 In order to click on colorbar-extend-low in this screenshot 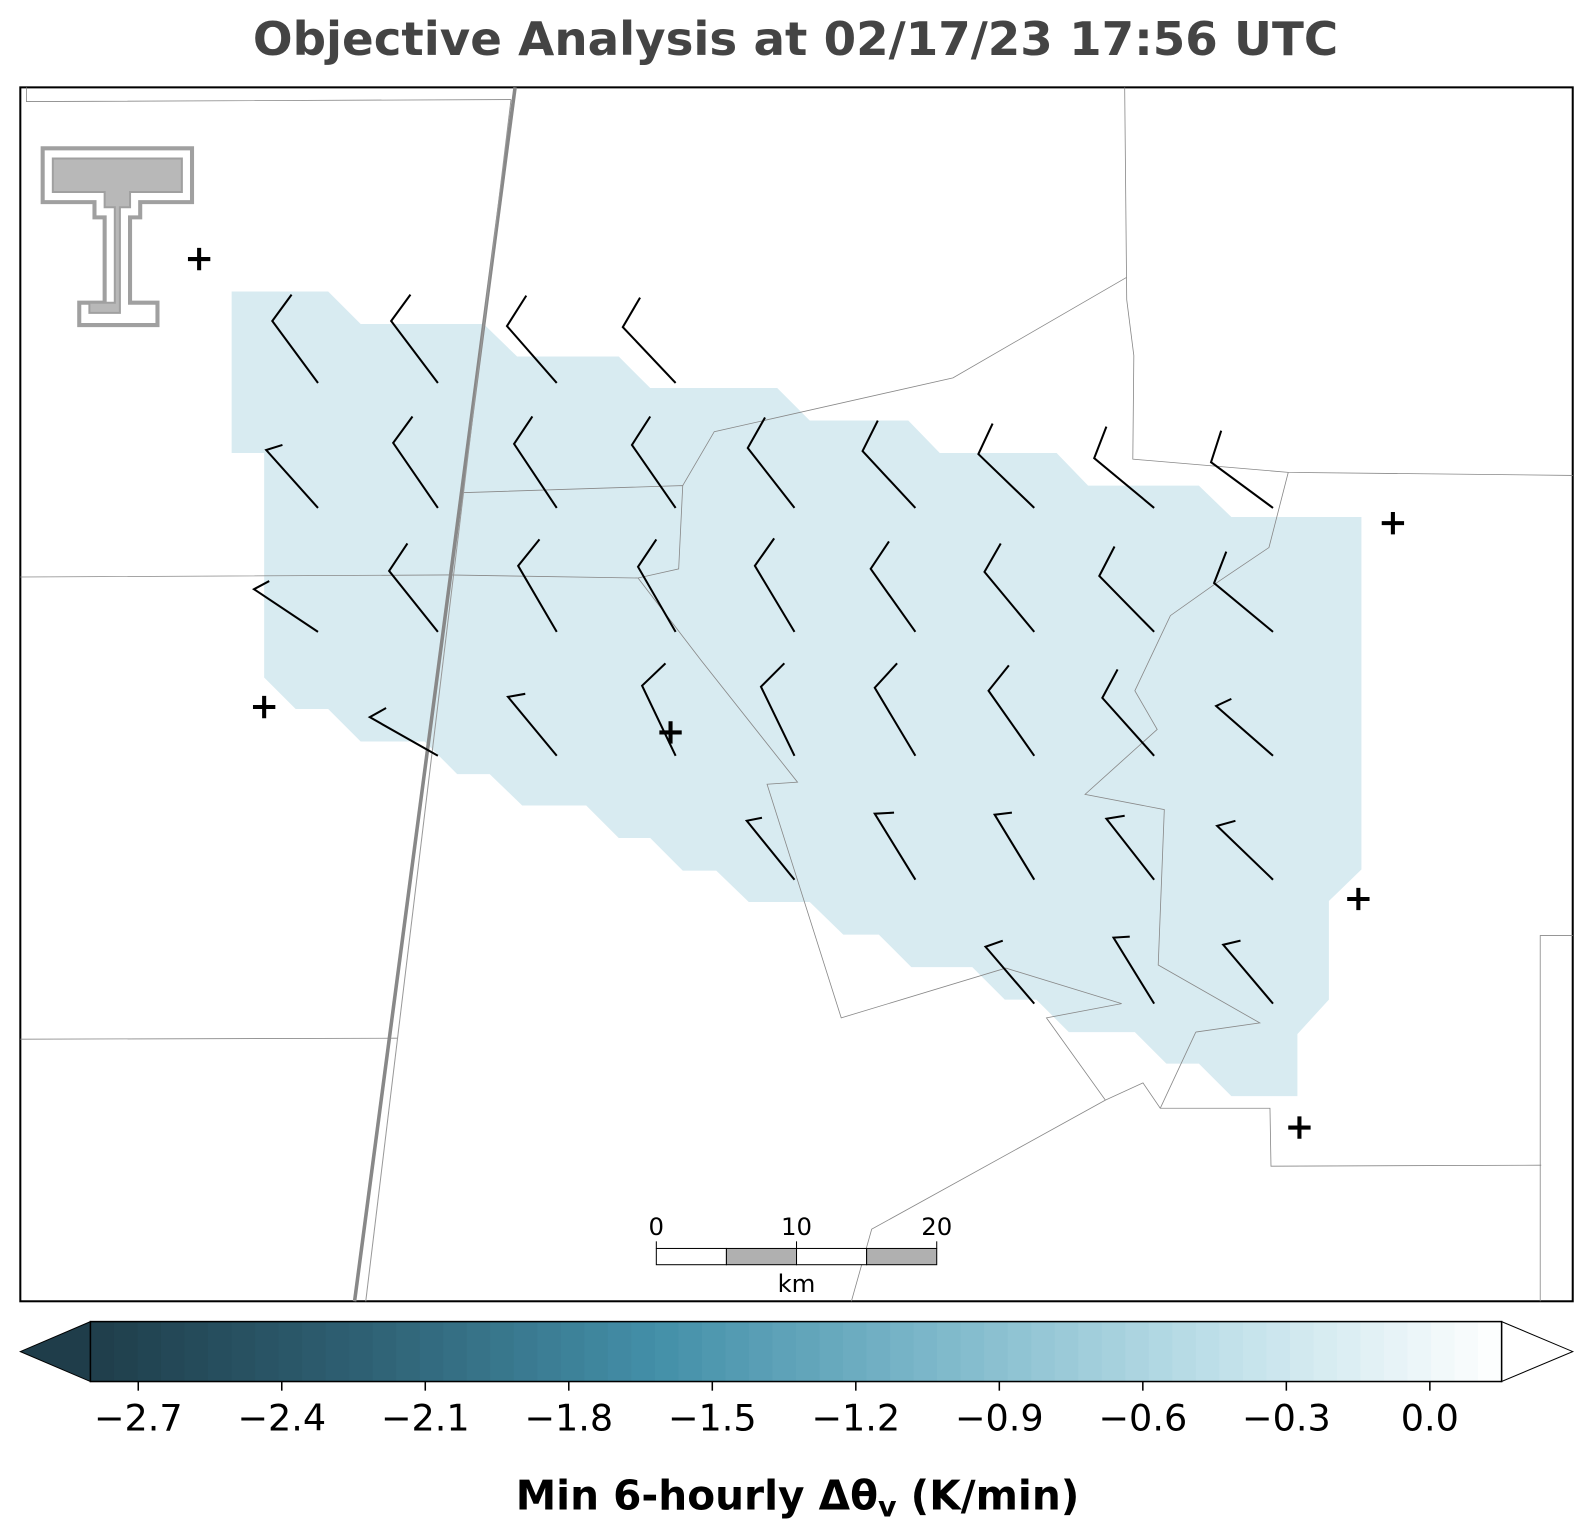, I will do `click(55, 1351)`.